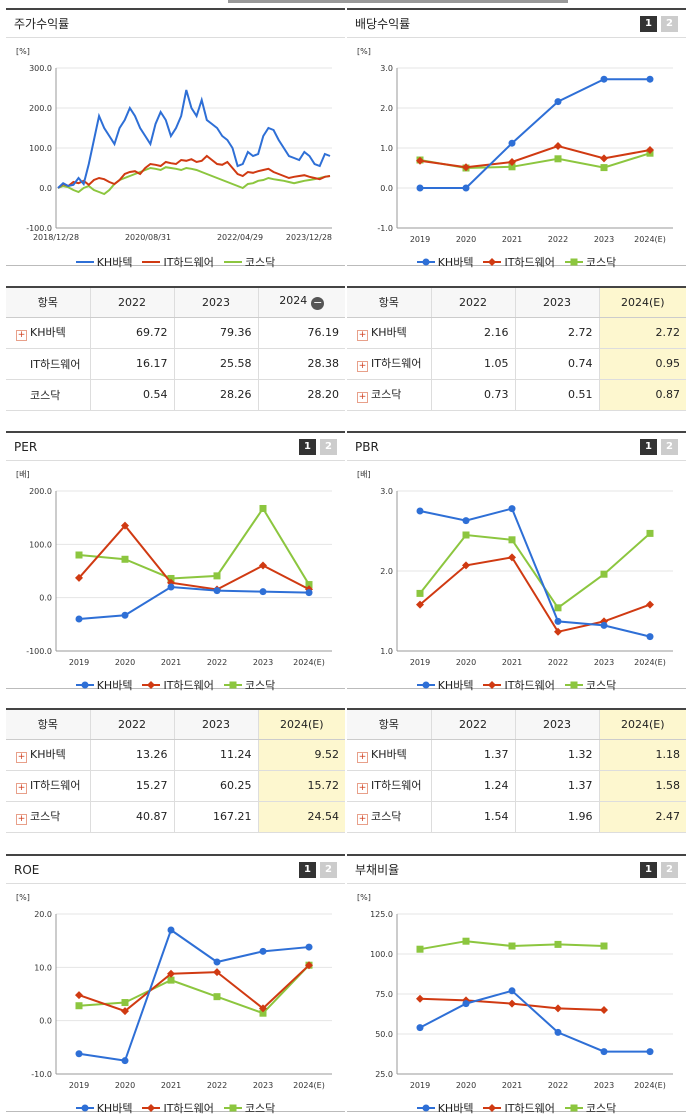 This screenshot has width=691, height=1116. What do you see at coordinates (301, 364) in the screenshot?
I see `table-cell: 28.38` at bounding box center [301, 364].